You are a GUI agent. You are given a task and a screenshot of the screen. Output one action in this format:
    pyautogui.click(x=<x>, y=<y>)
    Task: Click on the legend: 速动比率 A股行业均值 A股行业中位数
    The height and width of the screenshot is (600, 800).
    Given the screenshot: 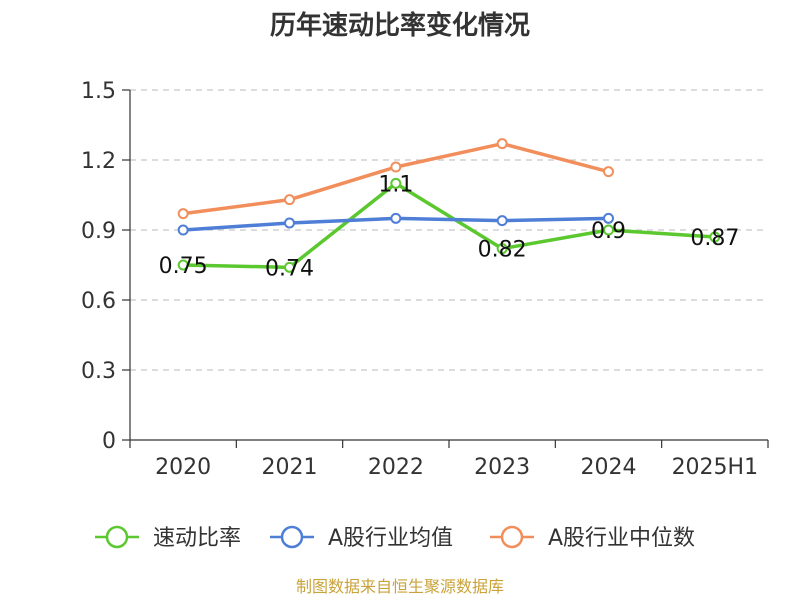 What is the action you would take?
    pyautogui.click(x=395, y=538)
    